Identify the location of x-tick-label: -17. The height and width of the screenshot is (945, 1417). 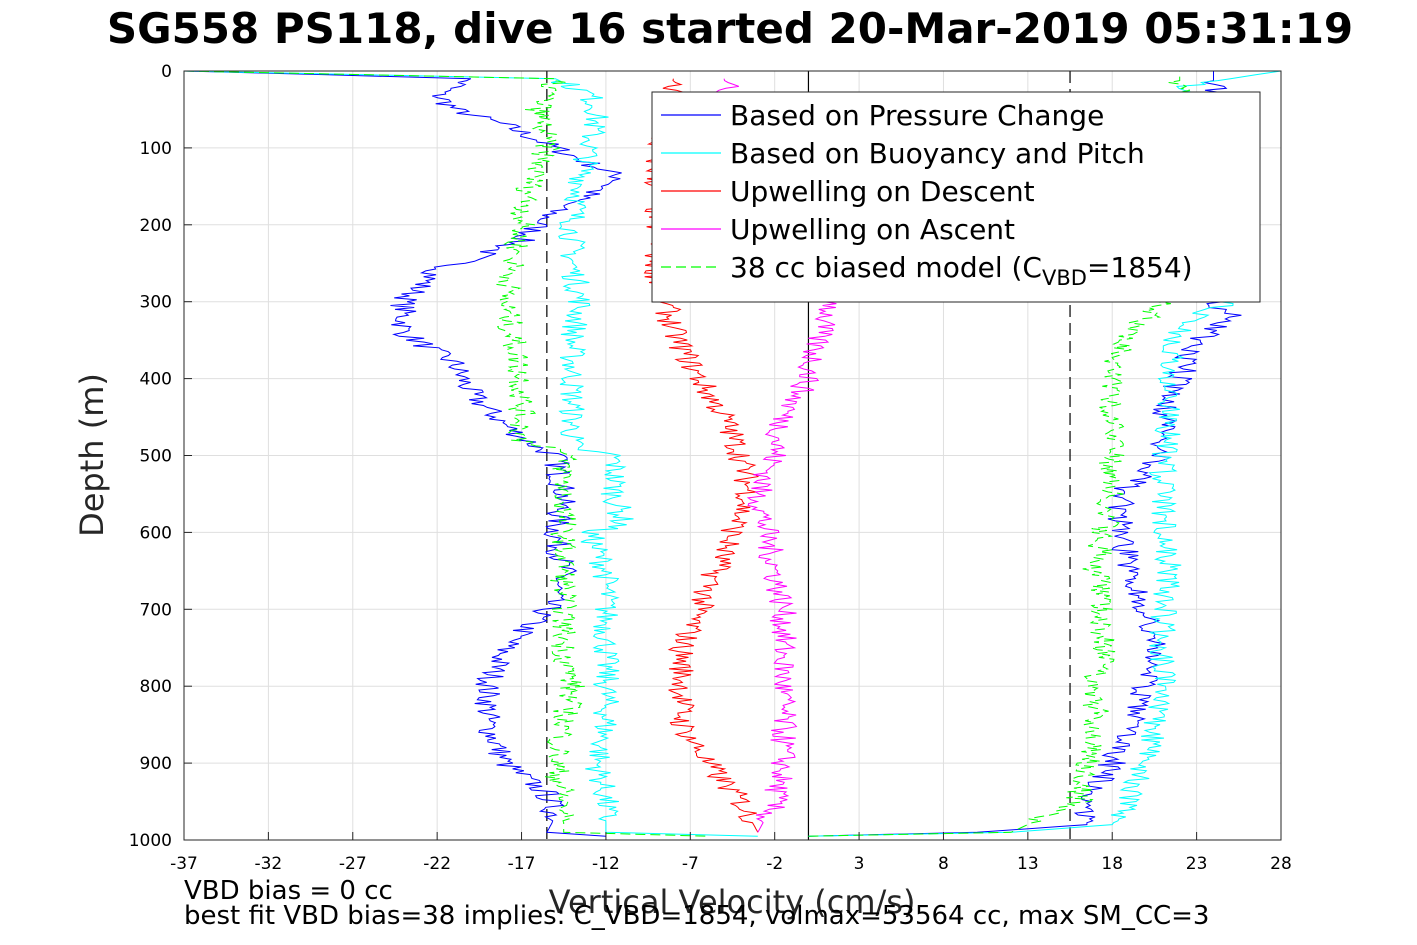
(522, 864).